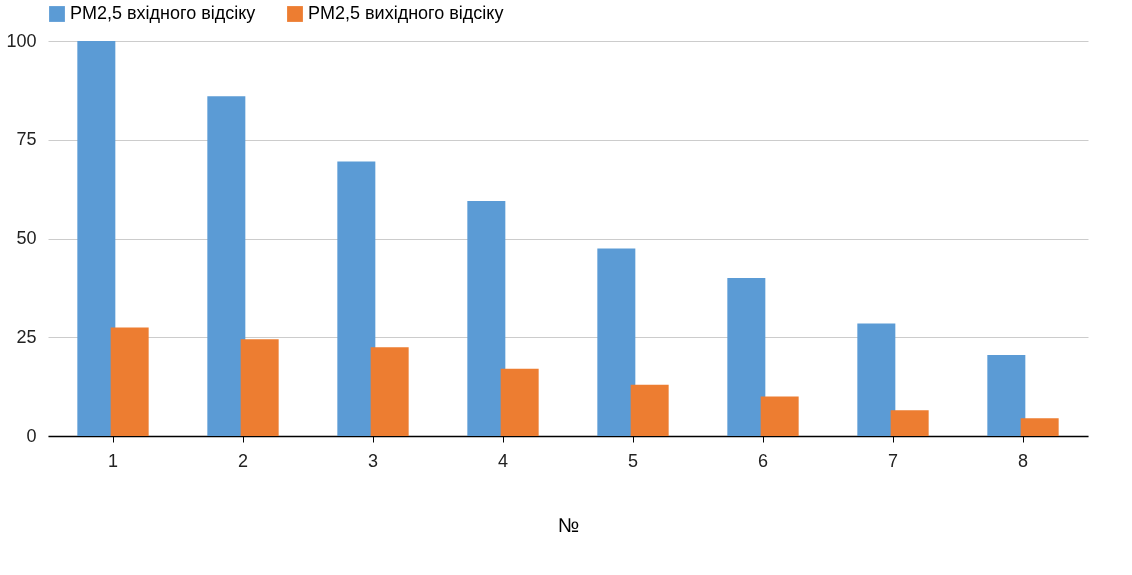  Describe the element at coordinates (21, 40) in the screenshot. I see `y-tick-label: 100` at that location.